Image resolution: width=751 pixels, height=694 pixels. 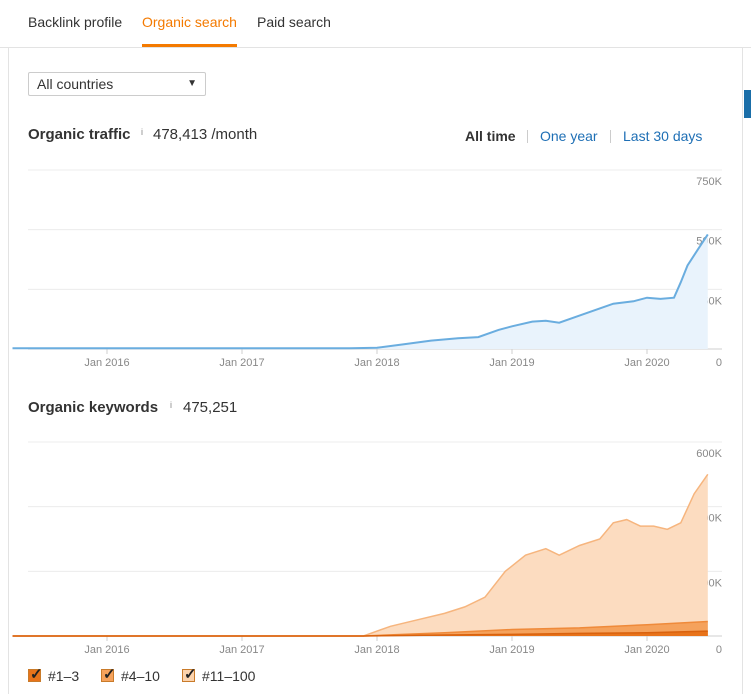 I want to click on organic-keywords-title: Organic keywords, so click(x=93, y=407).